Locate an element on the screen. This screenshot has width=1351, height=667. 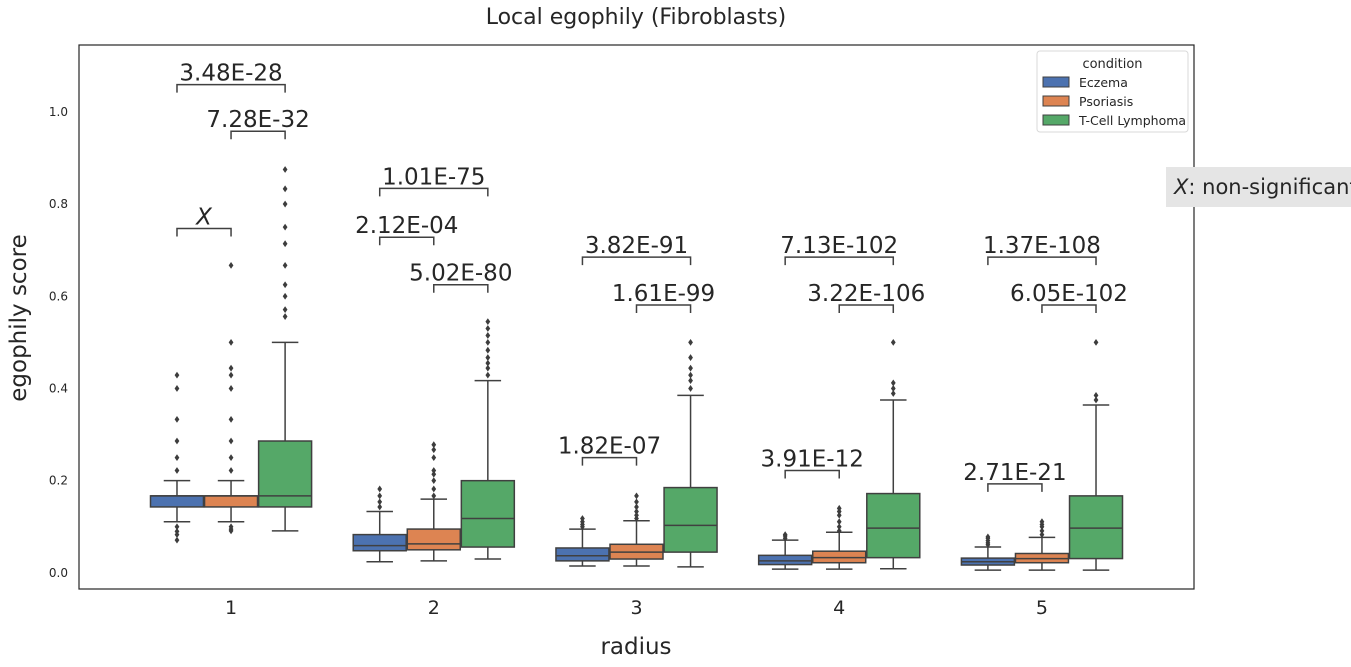
legend-label: T-Cell Lymphoma is located at coordinates (1132, 120).